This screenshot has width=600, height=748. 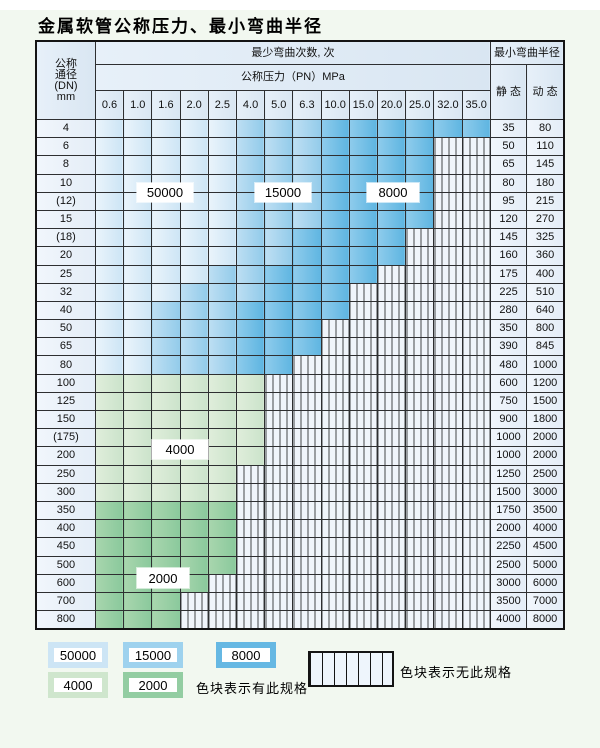 What do you see at coordinates (300, 165) in the screenshot?
I see `table-row: 8 65 145` at bounding box center [300, 165].